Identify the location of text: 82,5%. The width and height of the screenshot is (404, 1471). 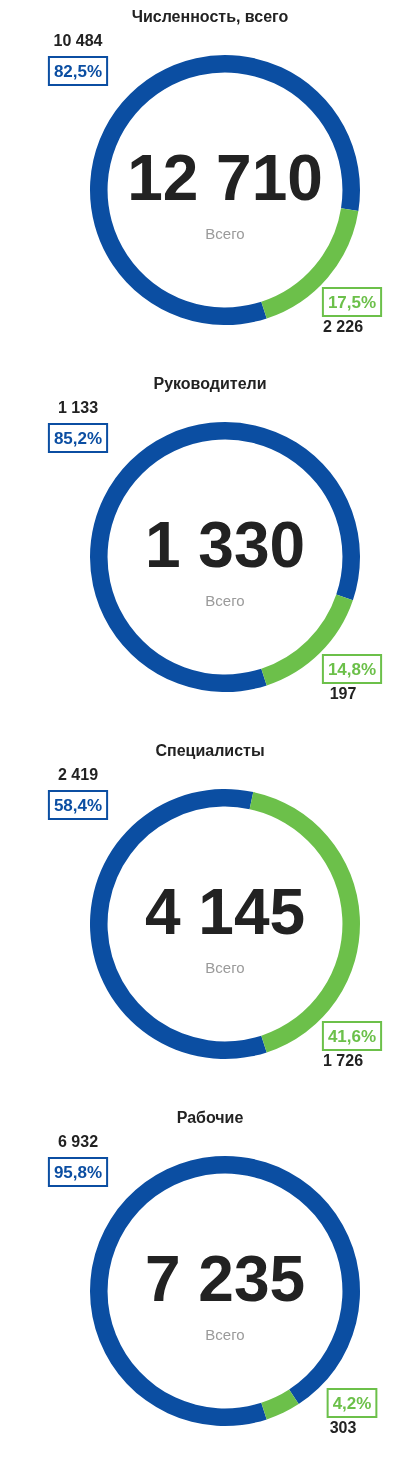
(78, 71).